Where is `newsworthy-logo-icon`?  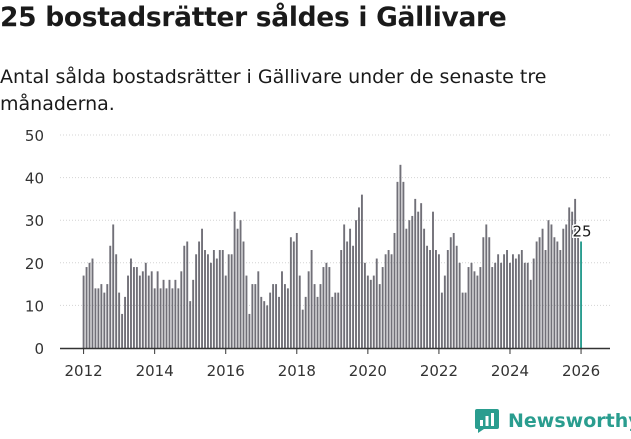 newsworthy-logo-icon is located at coordinates (487, 421).